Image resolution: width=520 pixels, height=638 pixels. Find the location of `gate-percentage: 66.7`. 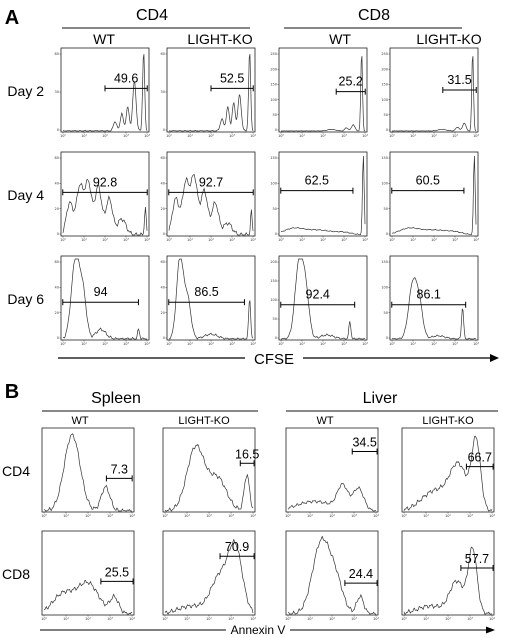

gate-percentage: 66.7 is located at coordinates (480, 458).